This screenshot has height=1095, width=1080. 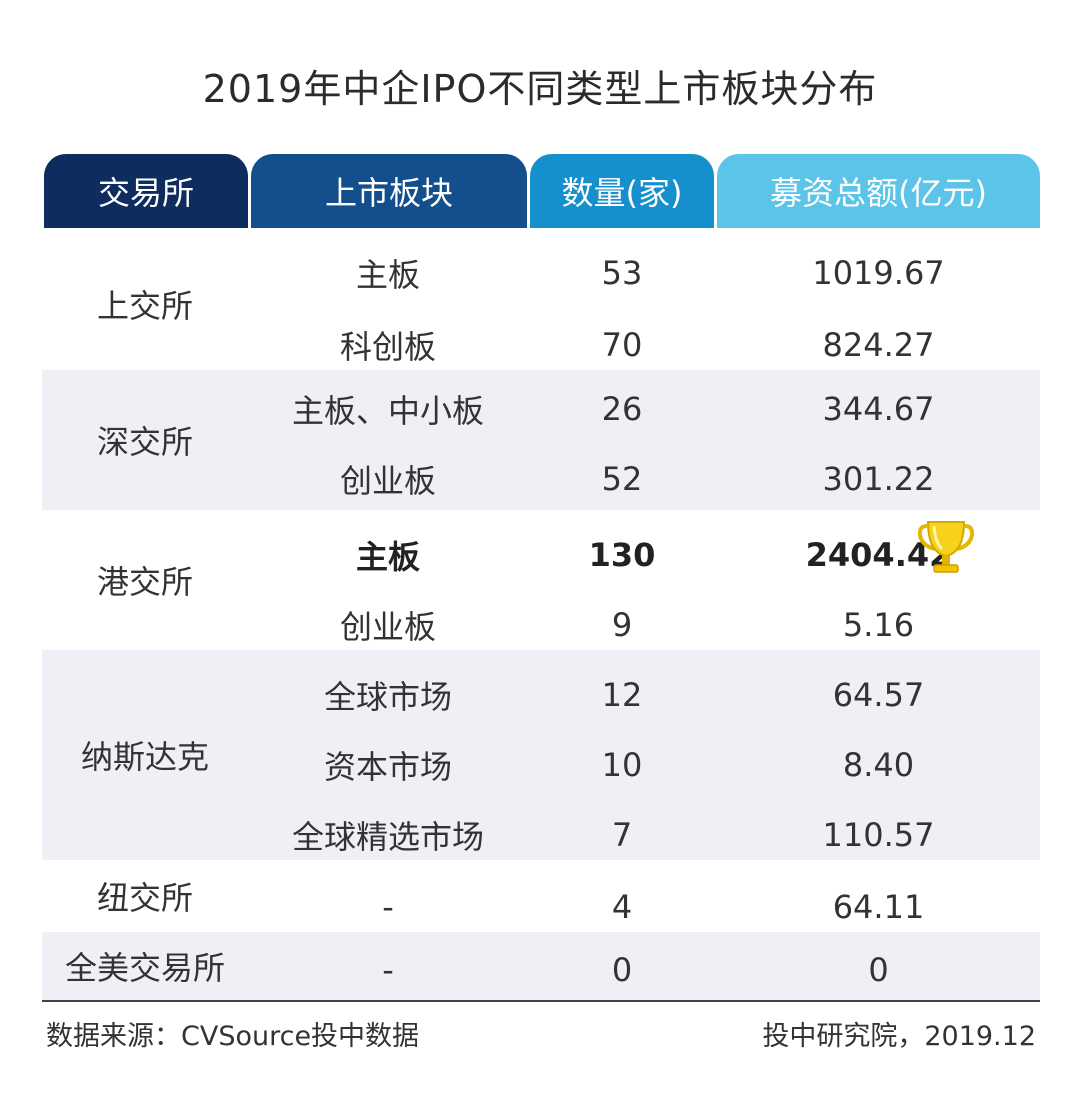 I want to click on source-note: 数据来源：CVSource投中数据, so click(x=233, y=1036).